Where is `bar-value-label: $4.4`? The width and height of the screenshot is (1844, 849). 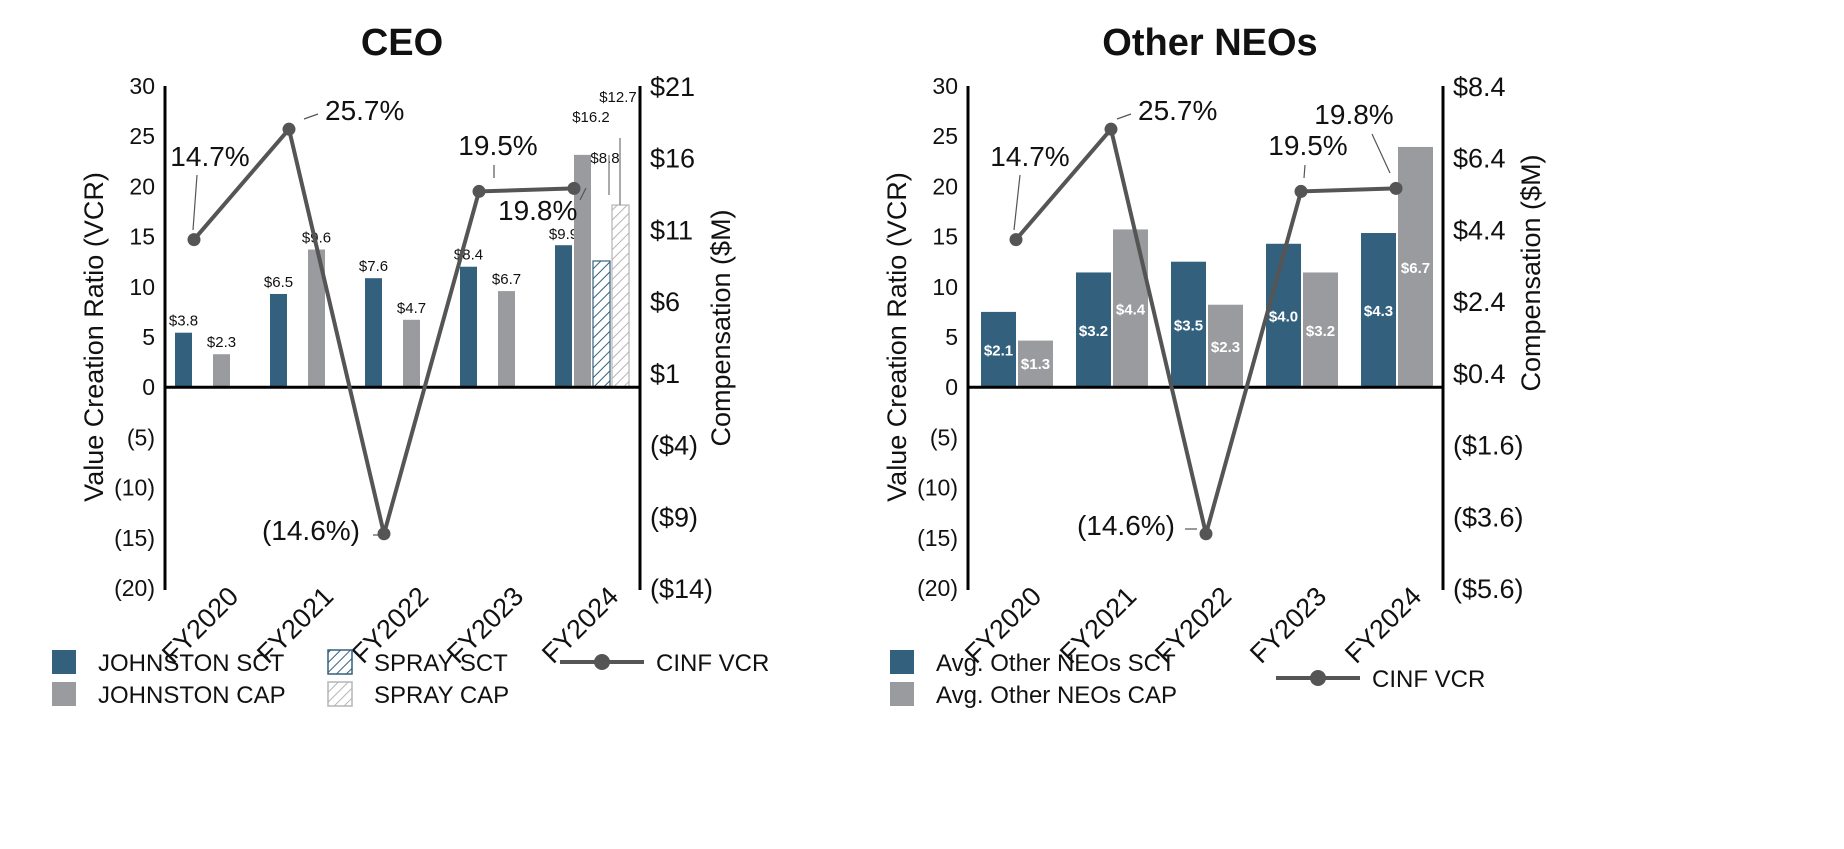 bar-value-label: $4.4 is located at coordinates (1131, 309).